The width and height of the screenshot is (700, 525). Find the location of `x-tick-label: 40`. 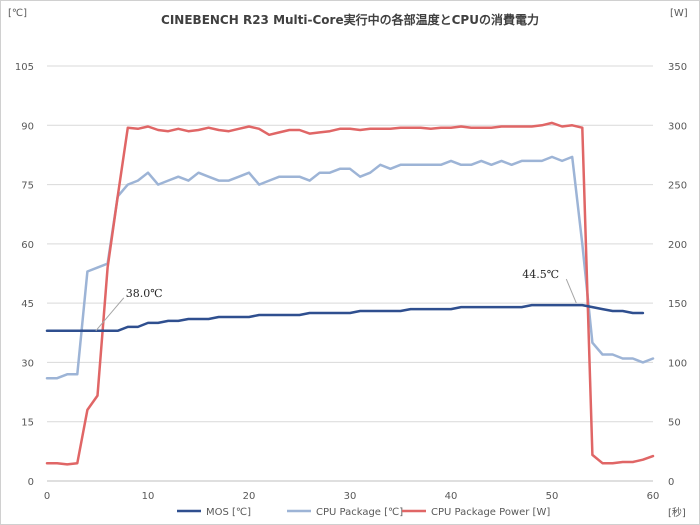

x-tick-label: 40 is located at coordinates (451, 496).